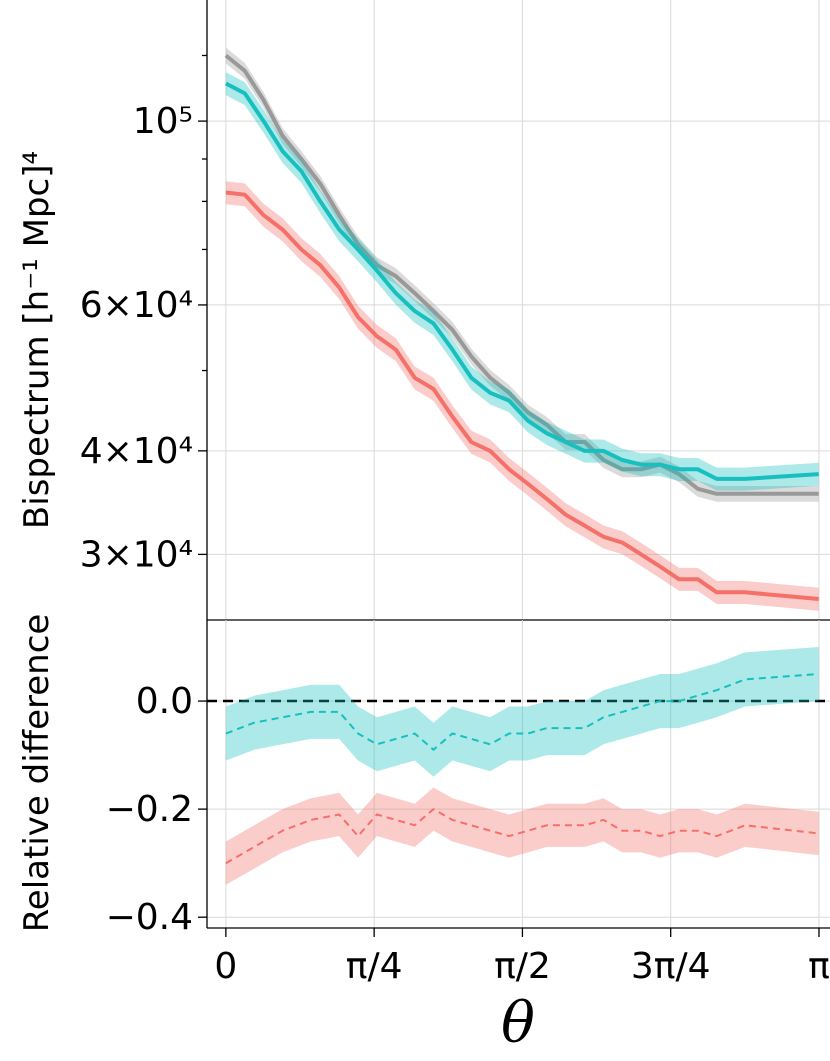 This screenshot has width=830, height=1061. What do you see at coordinates (37, 773) in the screenshot?
I see `bottom-ylabel: Relative difference` at bounding box center [37, 773].